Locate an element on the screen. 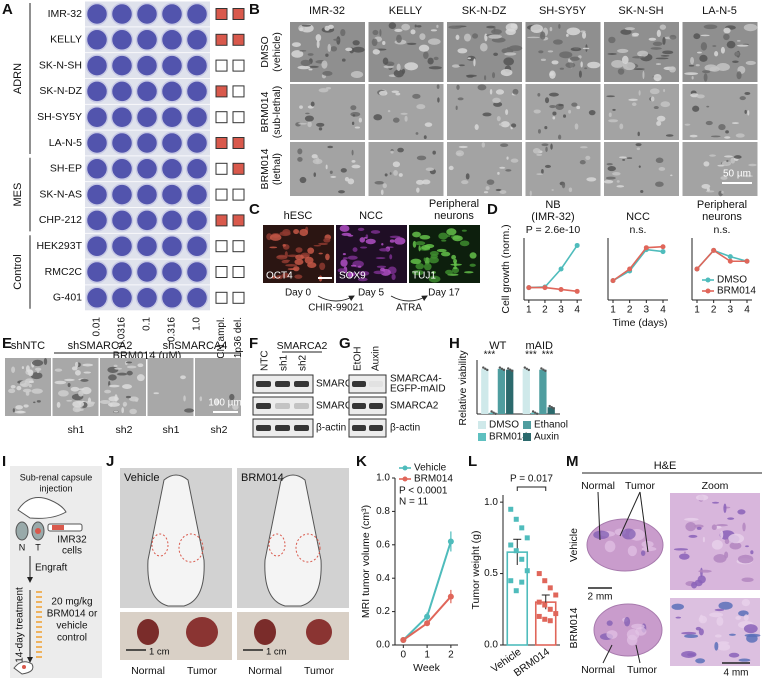 Image resolution: width=764 pixels, height=680 pixels. pointer-line is located at coordinates (599, 516).